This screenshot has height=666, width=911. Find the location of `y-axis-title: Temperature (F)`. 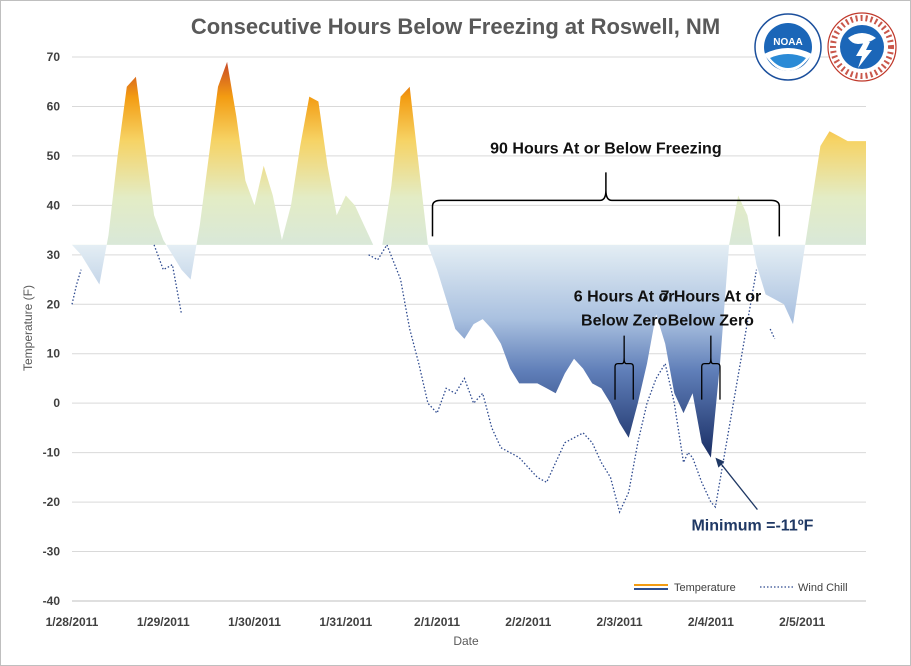

y-axis-title: Temperature (F) is located at coordinates (28, 328).